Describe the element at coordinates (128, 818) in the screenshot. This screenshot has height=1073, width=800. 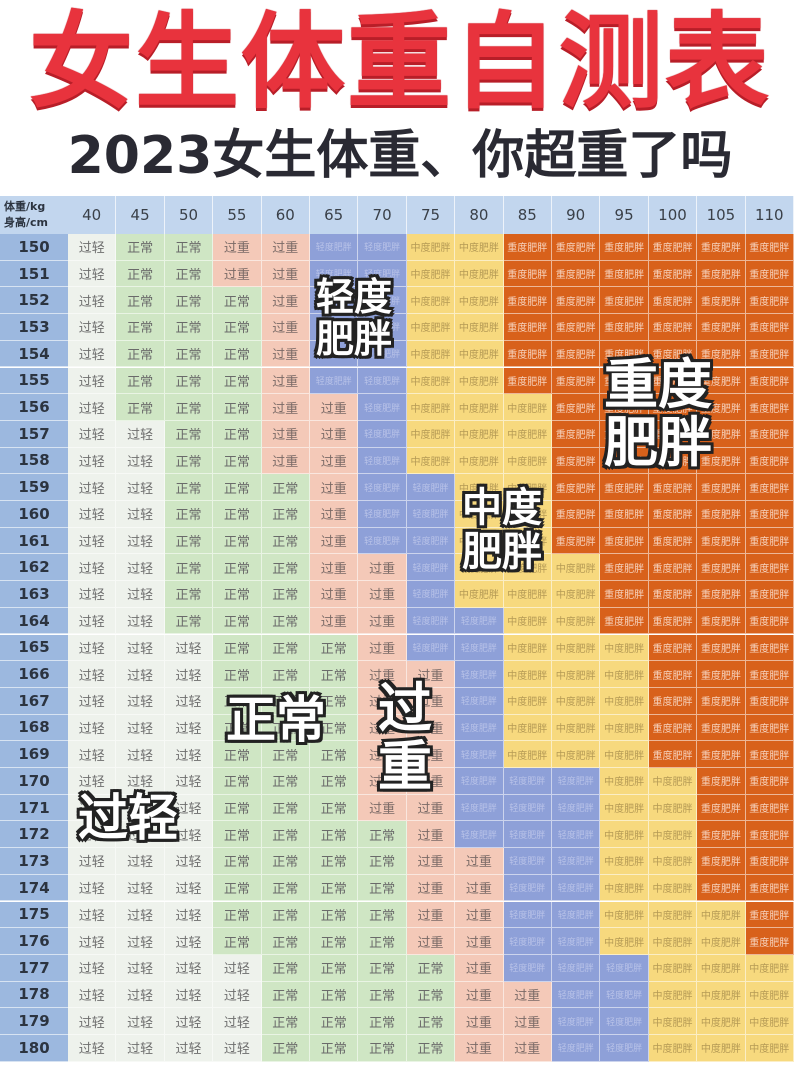
I see `overlay-label-underweight: 过轻` at that location.